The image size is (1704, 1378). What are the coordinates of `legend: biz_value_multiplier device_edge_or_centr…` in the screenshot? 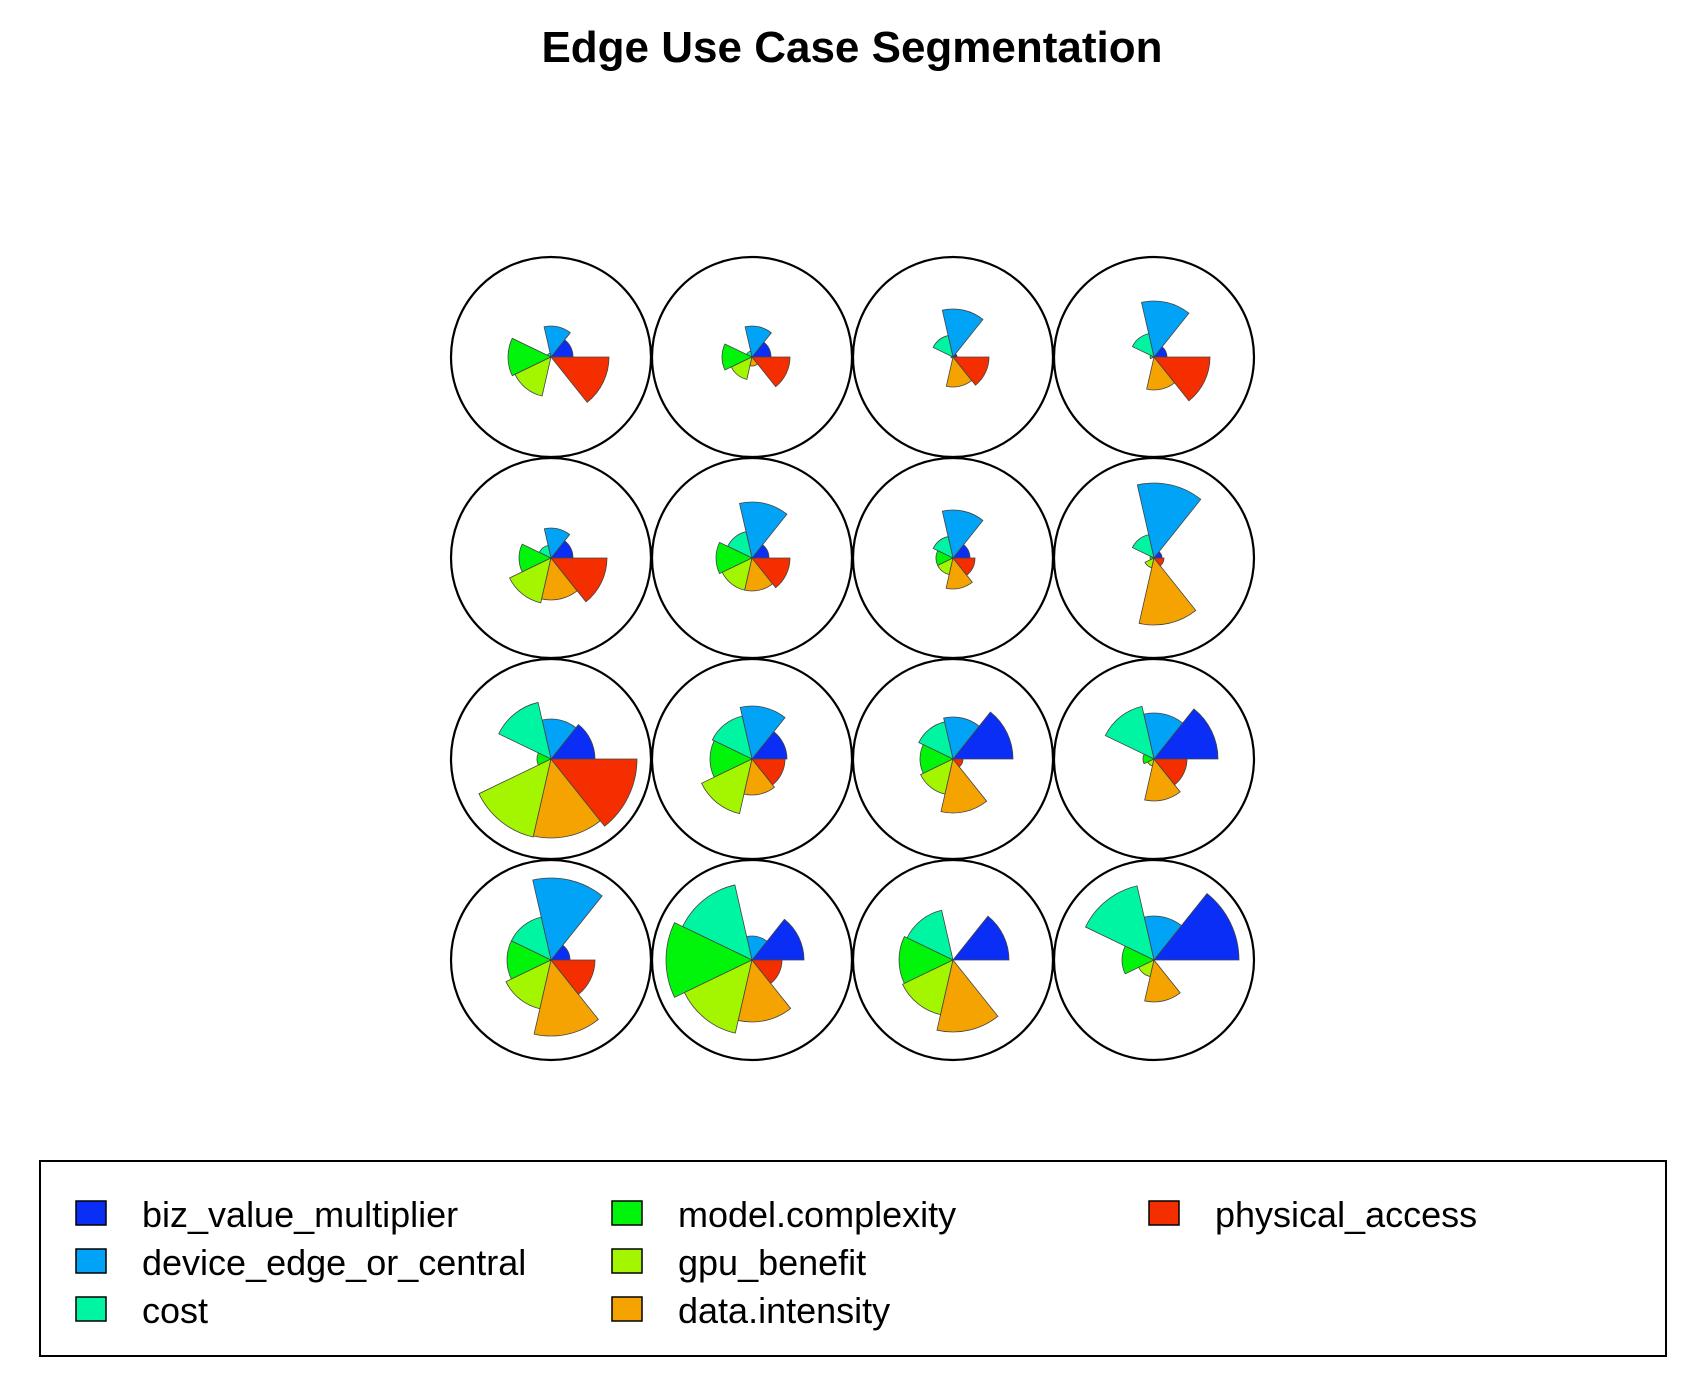 It's located at (776, 1262).